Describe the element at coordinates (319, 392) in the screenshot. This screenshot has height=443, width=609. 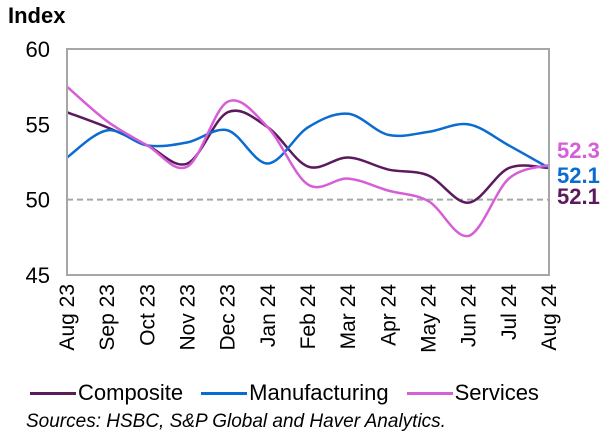
I see `legend-label-manufacturing: Manufacturing` at that location.